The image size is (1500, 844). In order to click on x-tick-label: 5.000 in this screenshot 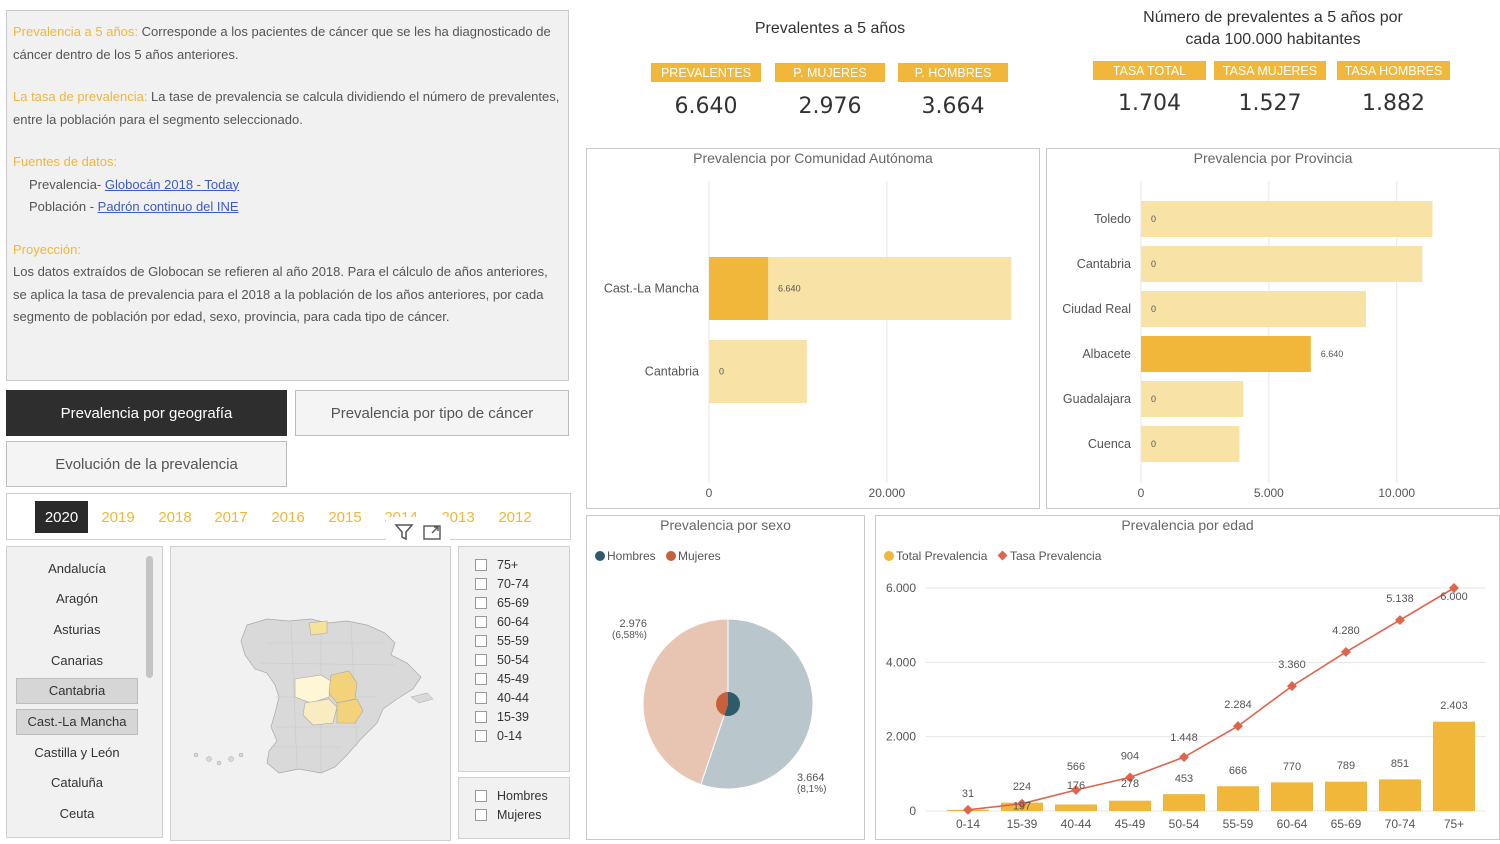, I will do `click(1269, 493)`.